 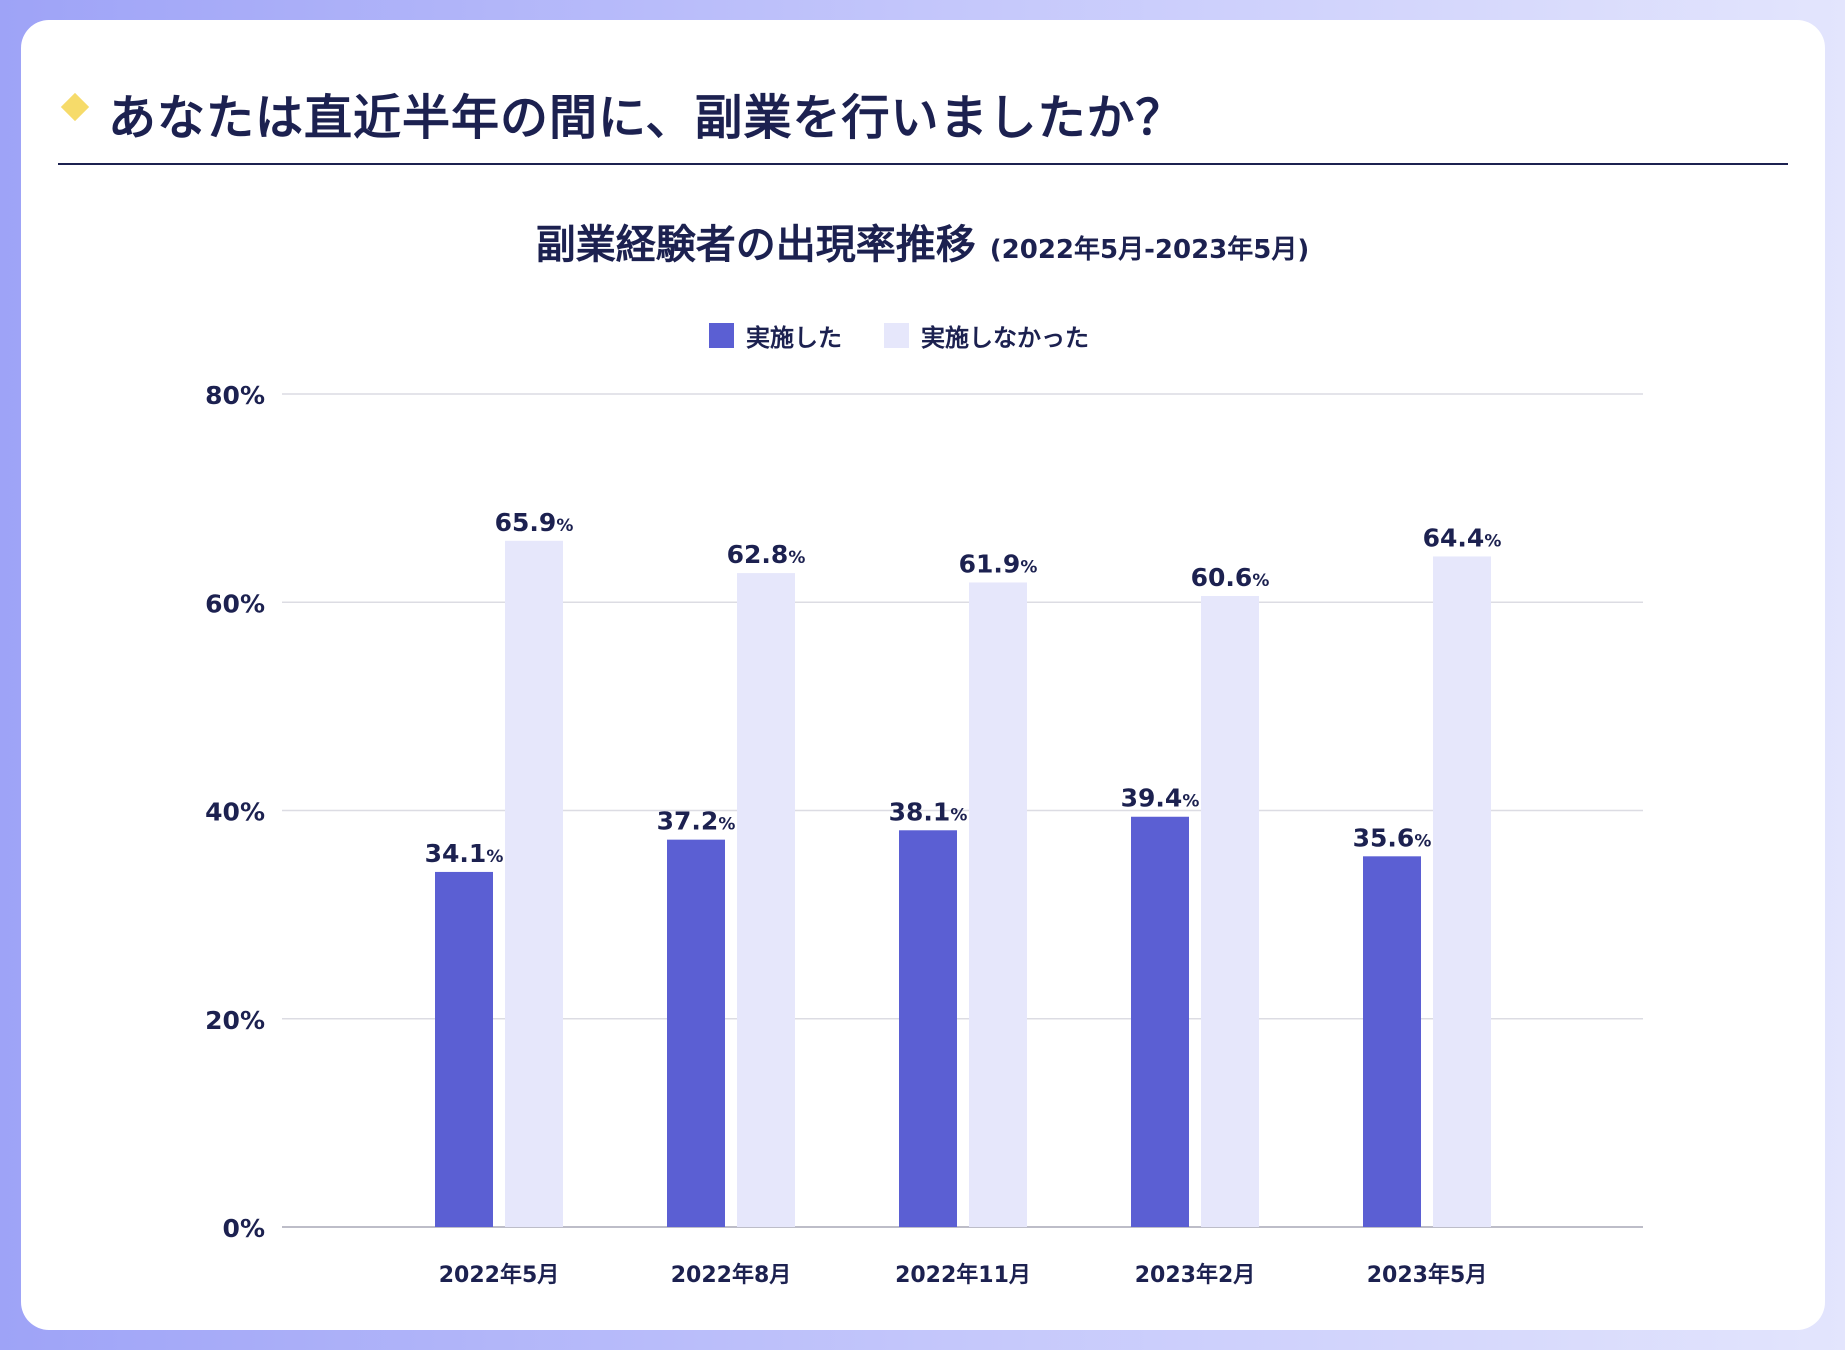 What do you see at coordinates (1427, 1275) in the screenshot?
I see `x-tick-label: 2023年5月` at bounding box center [1427, 1275].